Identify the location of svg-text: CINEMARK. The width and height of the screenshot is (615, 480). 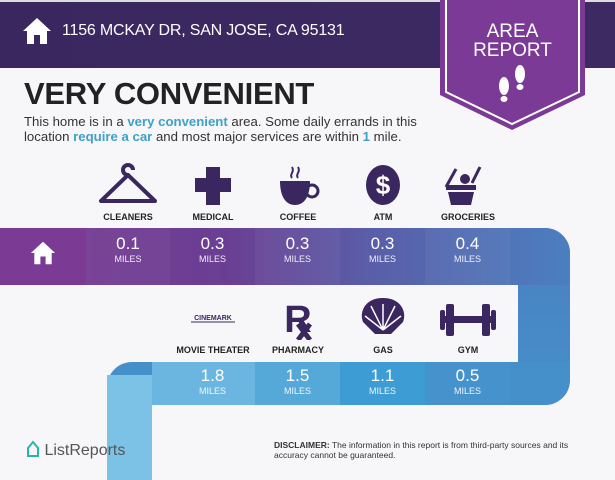
(213, 318).